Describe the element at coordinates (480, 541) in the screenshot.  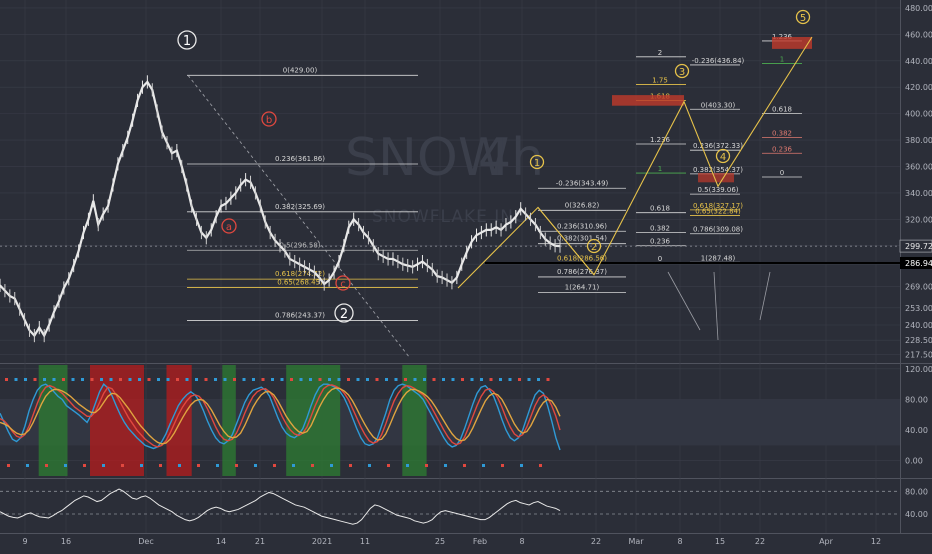
I see `x-tick-label: Feb` at that location.